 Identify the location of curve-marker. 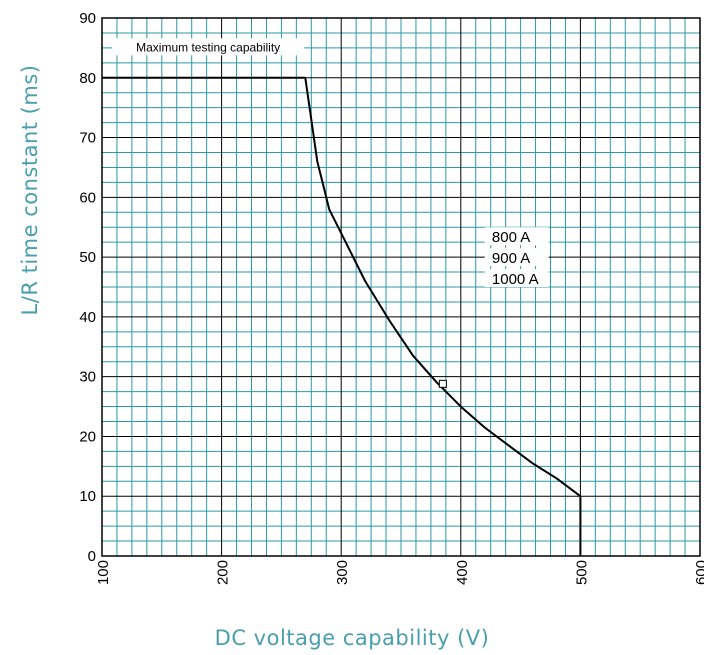
(442, 383).